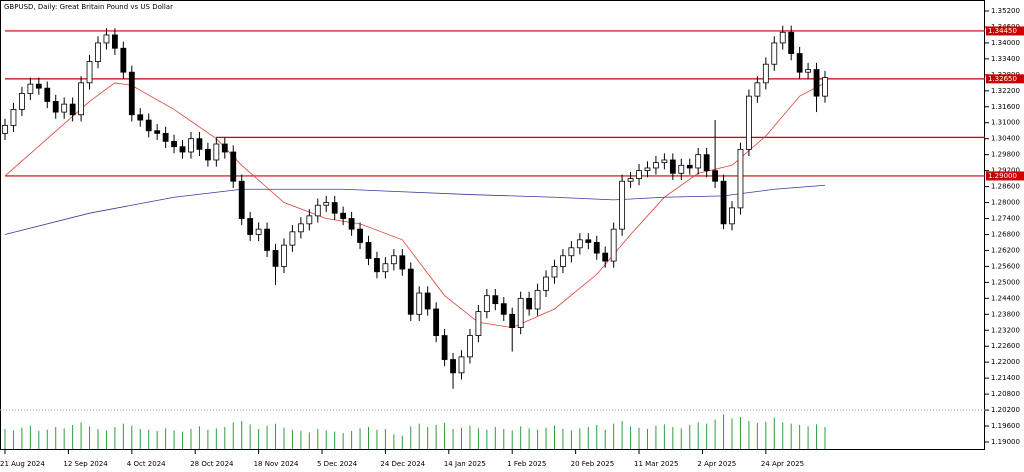 The height and width of the screenshot is (472, 1024). Describe the element at coordinates (1005, 11) in the screenshot. I see `y-tick-label: 1.35200` at that location.